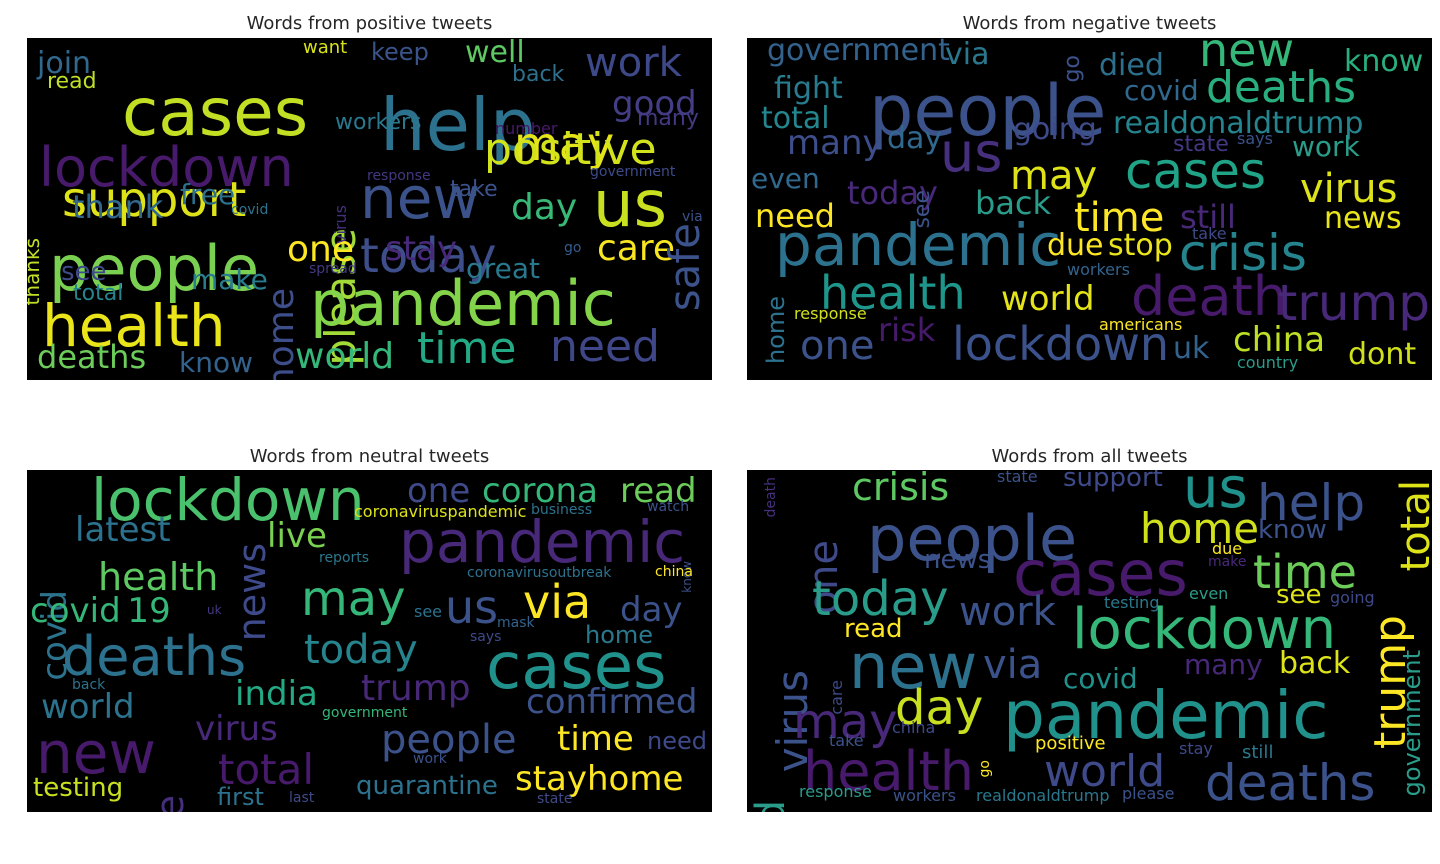 This screenshot has height=864, width=1440. What do you see at coordinates (333, 269) in the screenshot?
I see `word-0-48: spread` at bounding box center [333, 269].